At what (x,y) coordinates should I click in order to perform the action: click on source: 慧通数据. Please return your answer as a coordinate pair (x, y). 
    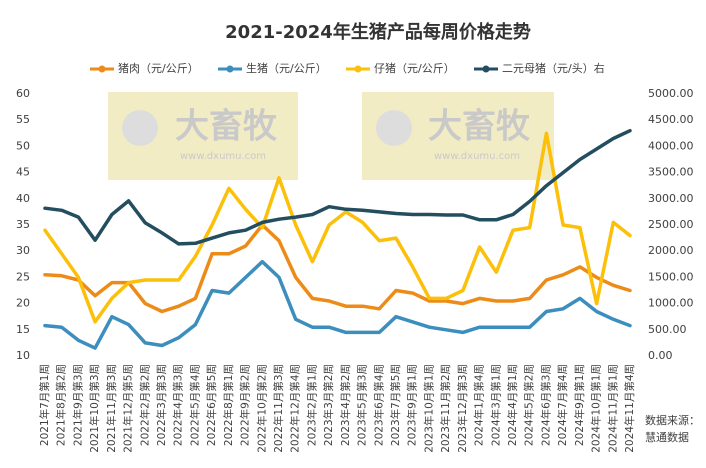
    Looking at the image, I should click on (667, 437).